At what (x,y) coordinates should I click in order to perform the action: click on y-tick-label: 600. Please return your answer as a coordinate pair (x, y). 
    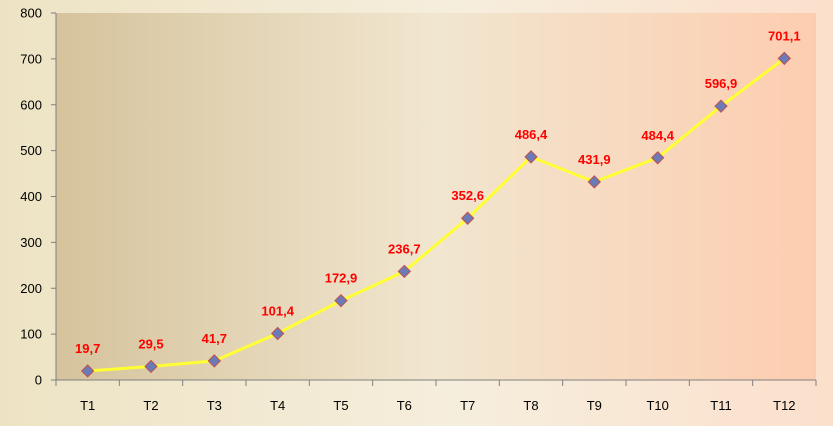
    Looking at the image, I should click on (31, 104).